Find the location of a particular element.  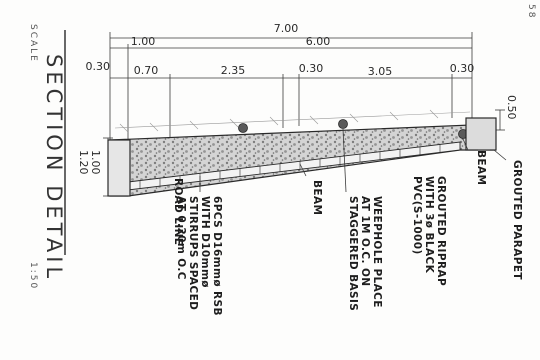

riprap-note-line: PVC(S-1000) is located at coordinates (417, 215).